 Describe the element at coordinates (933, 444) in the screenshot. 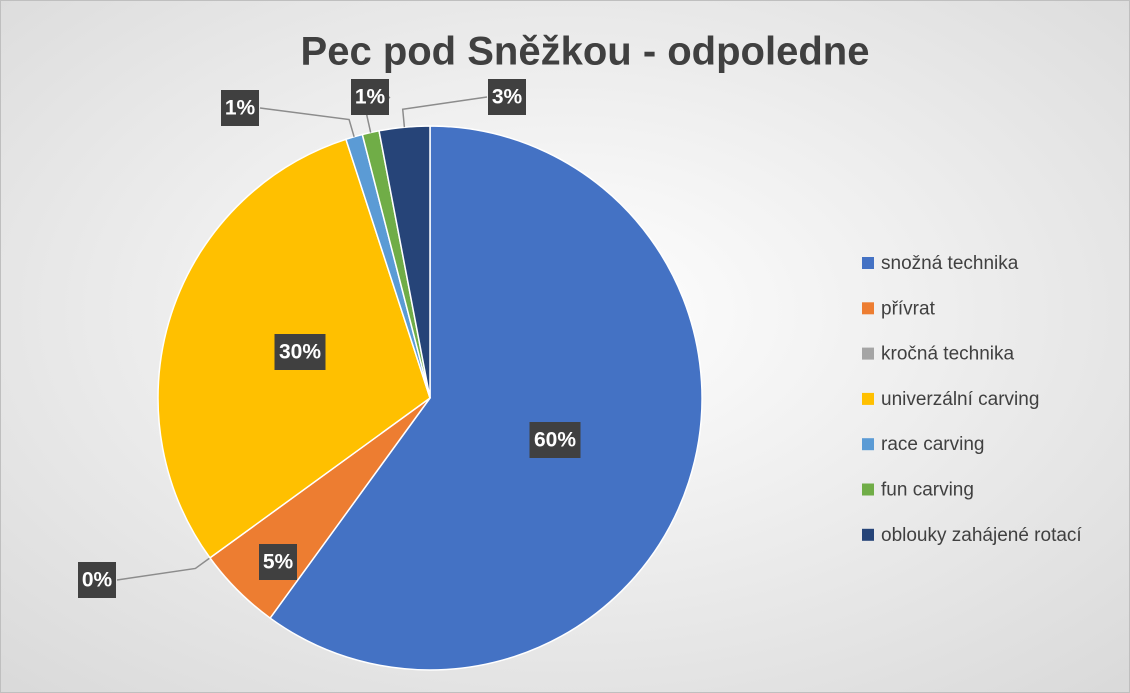

I see `legend-label: race carving` at that location.